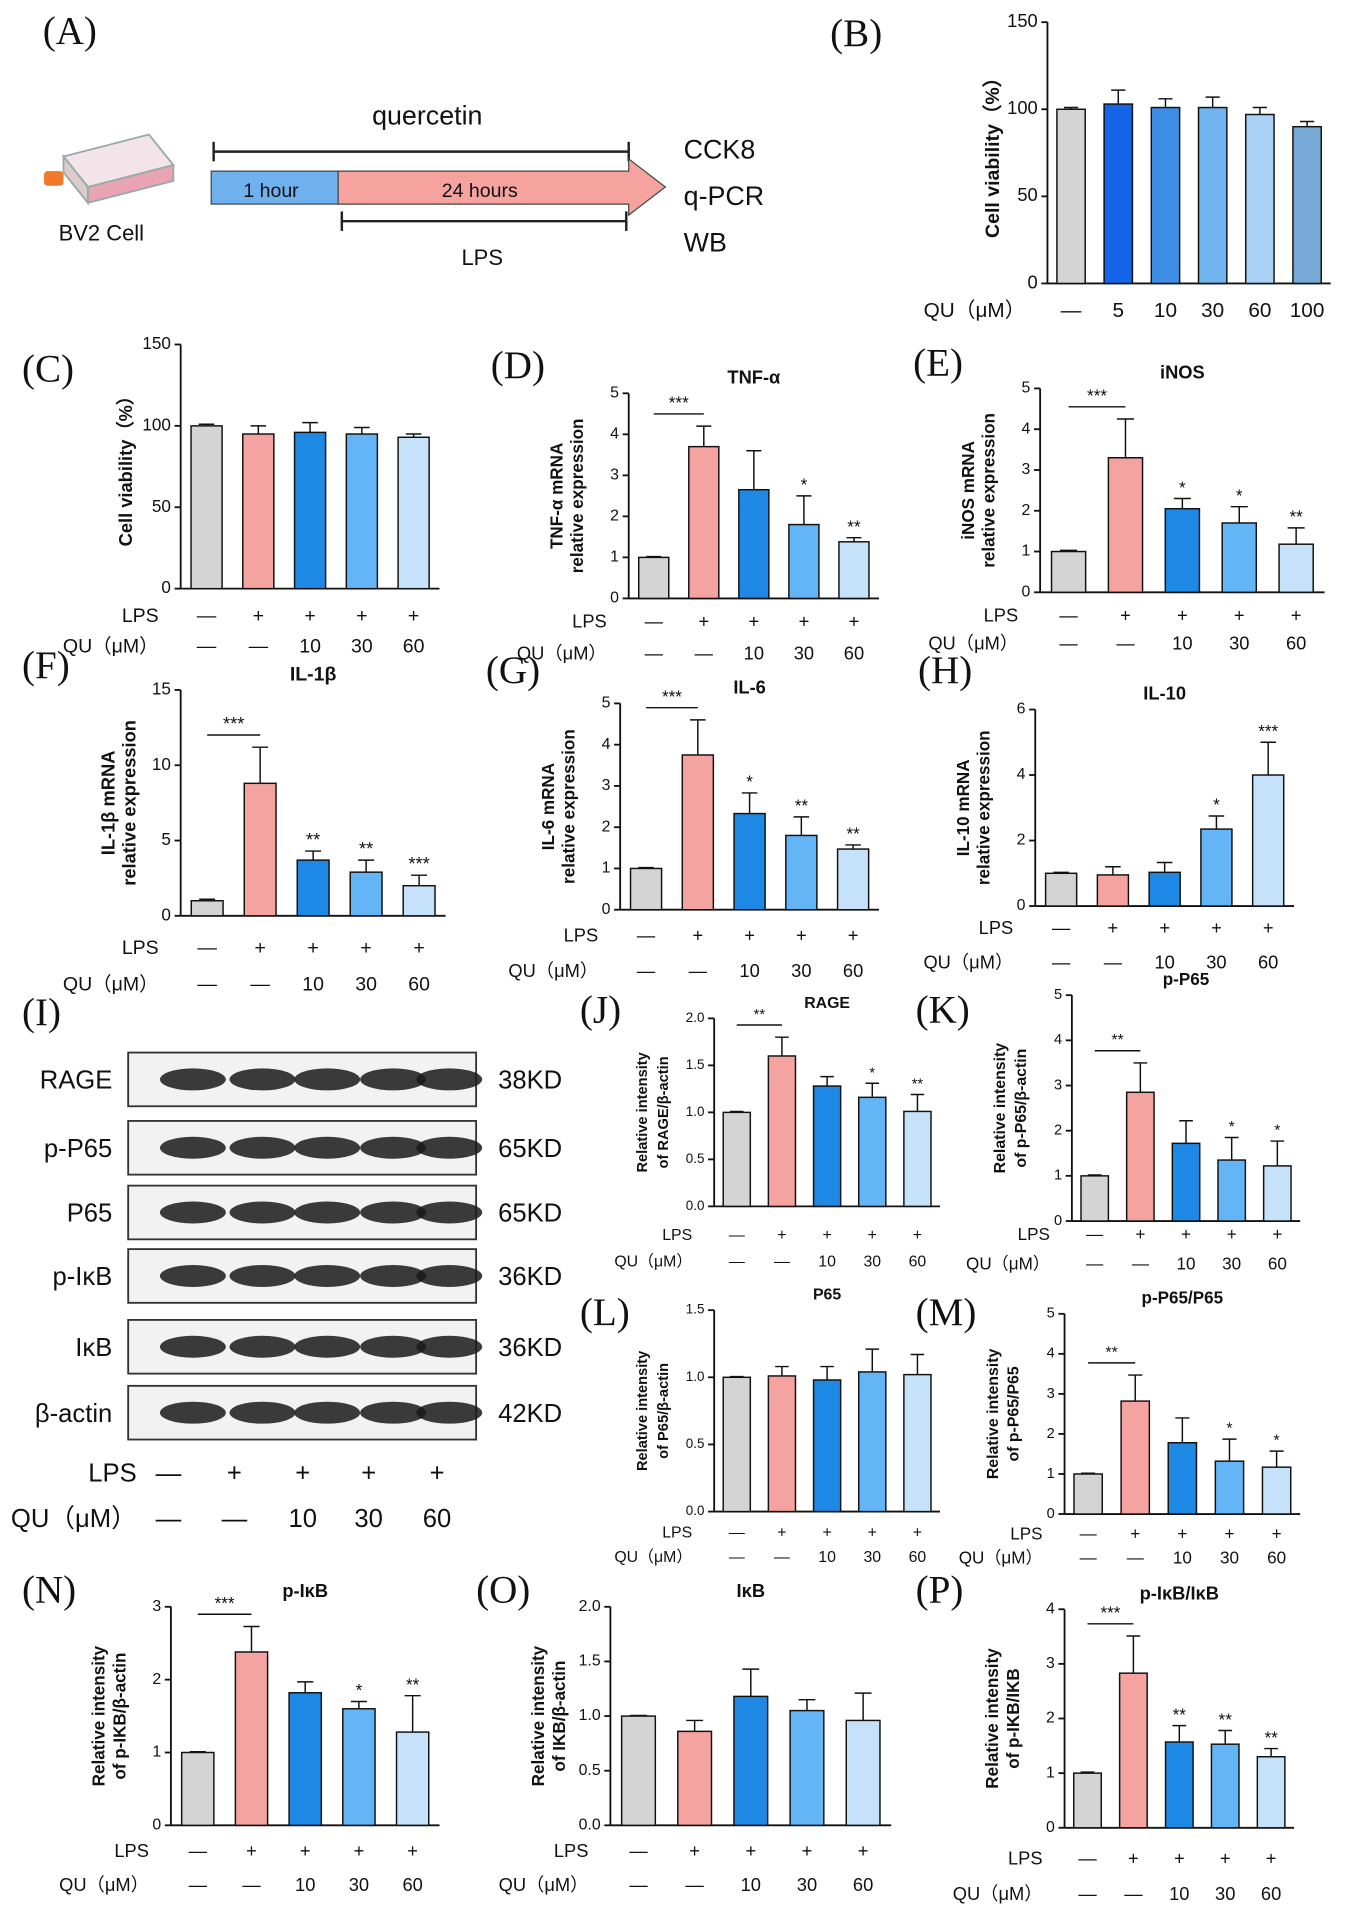 Image resolution: width=1349 pixels, height=1911 pixels. I want to click on y-axis-label: IL-6 mRNA, so click(548, 806).